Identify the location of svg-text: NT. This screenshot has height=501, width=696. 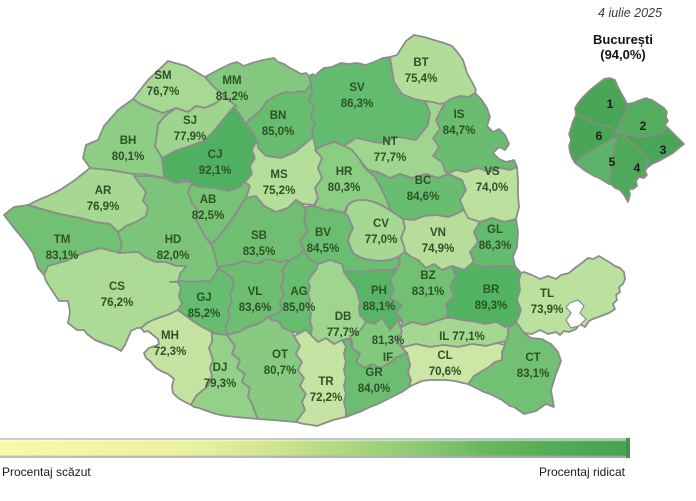
(389, 142).